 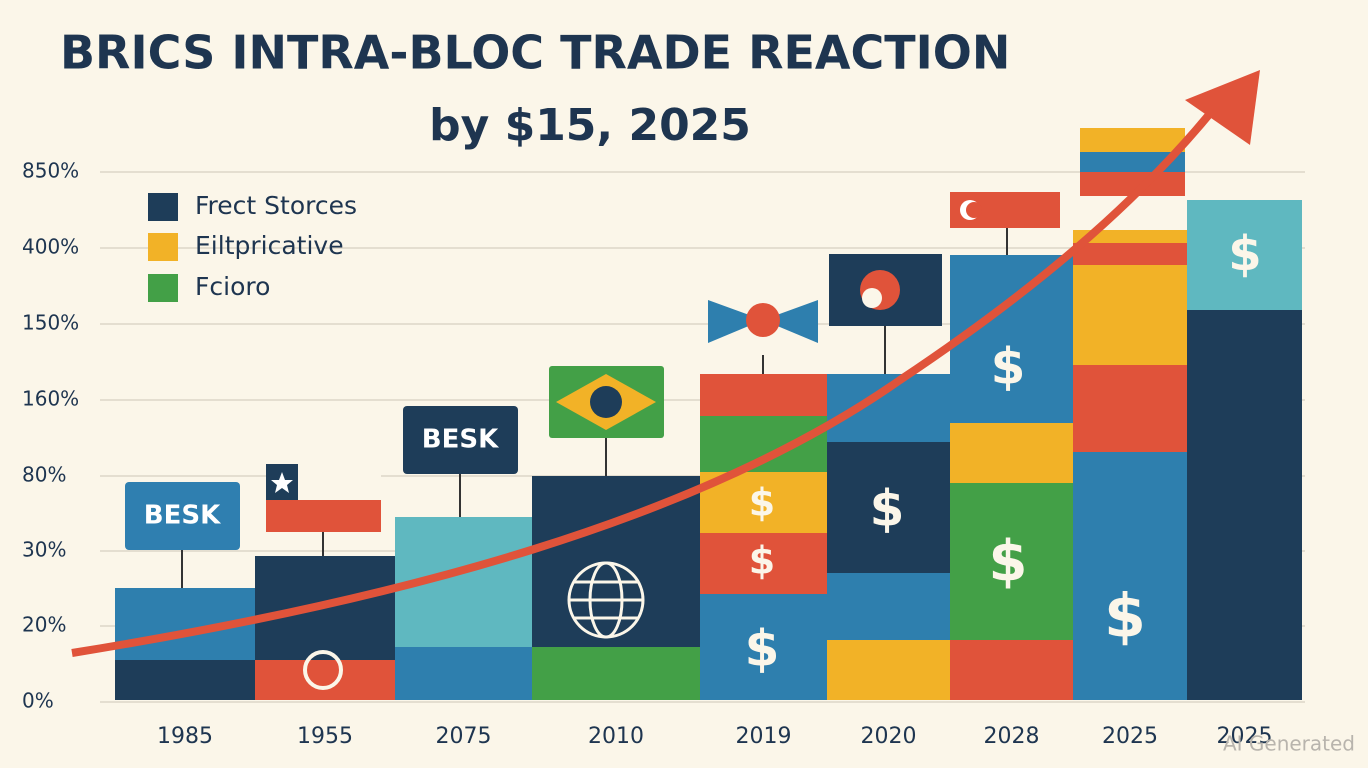 What do you see at coordinates (50, 247) in the screenshot?
I see `y-axis-label: 400%` at bounding box center [50, 247].